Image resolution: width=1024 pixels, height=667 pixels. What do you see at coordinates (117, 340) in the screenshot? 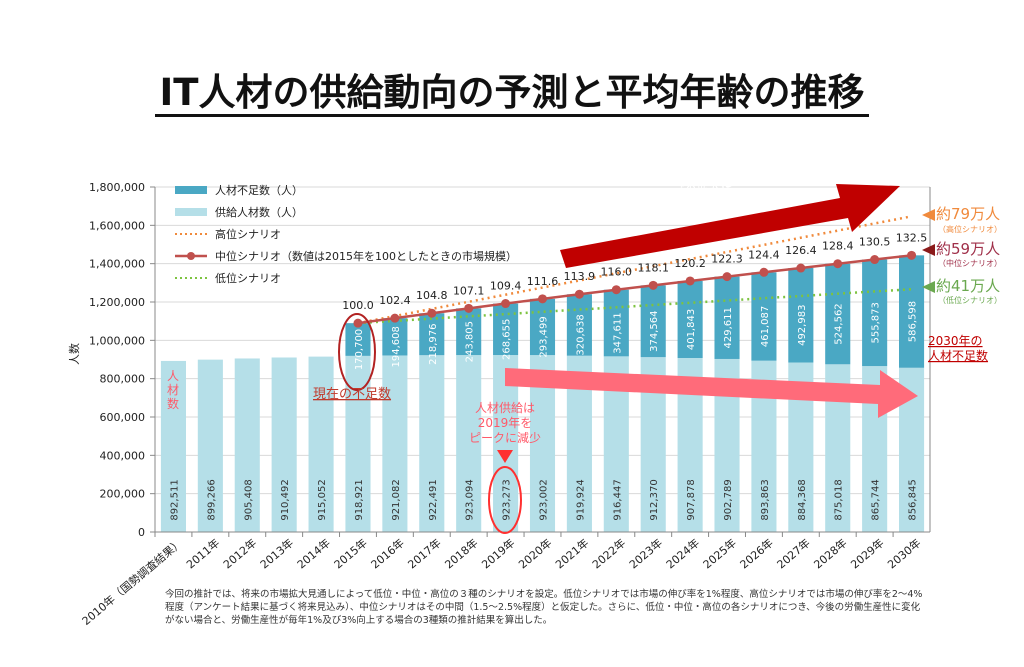
I see `y-tick-label: 1,000,000` at bounding box center [117, 340].